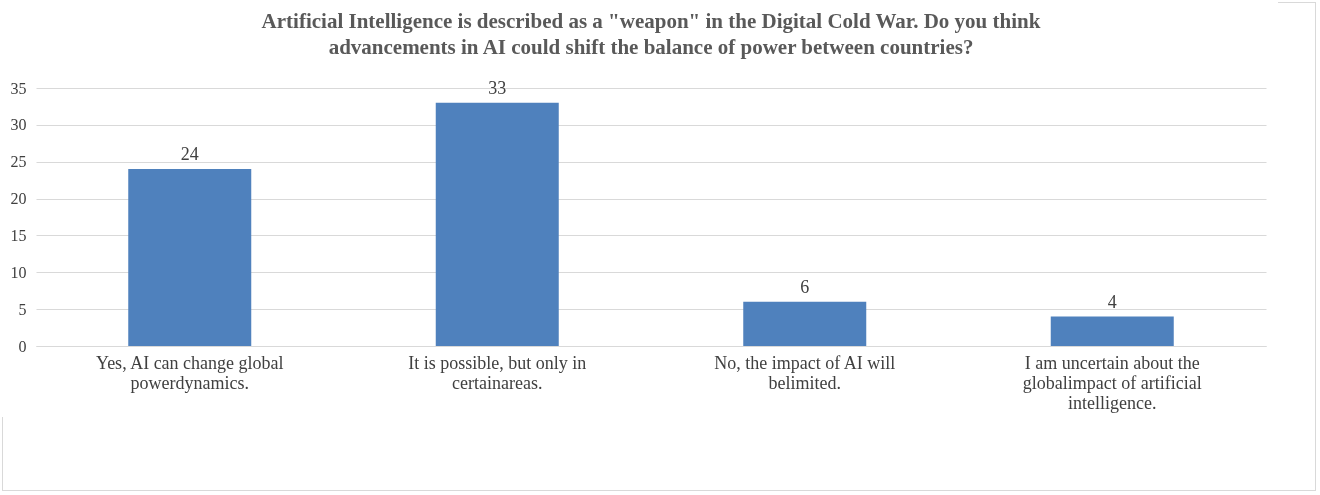  I want to click on data-label: 33, so click(497, 87).